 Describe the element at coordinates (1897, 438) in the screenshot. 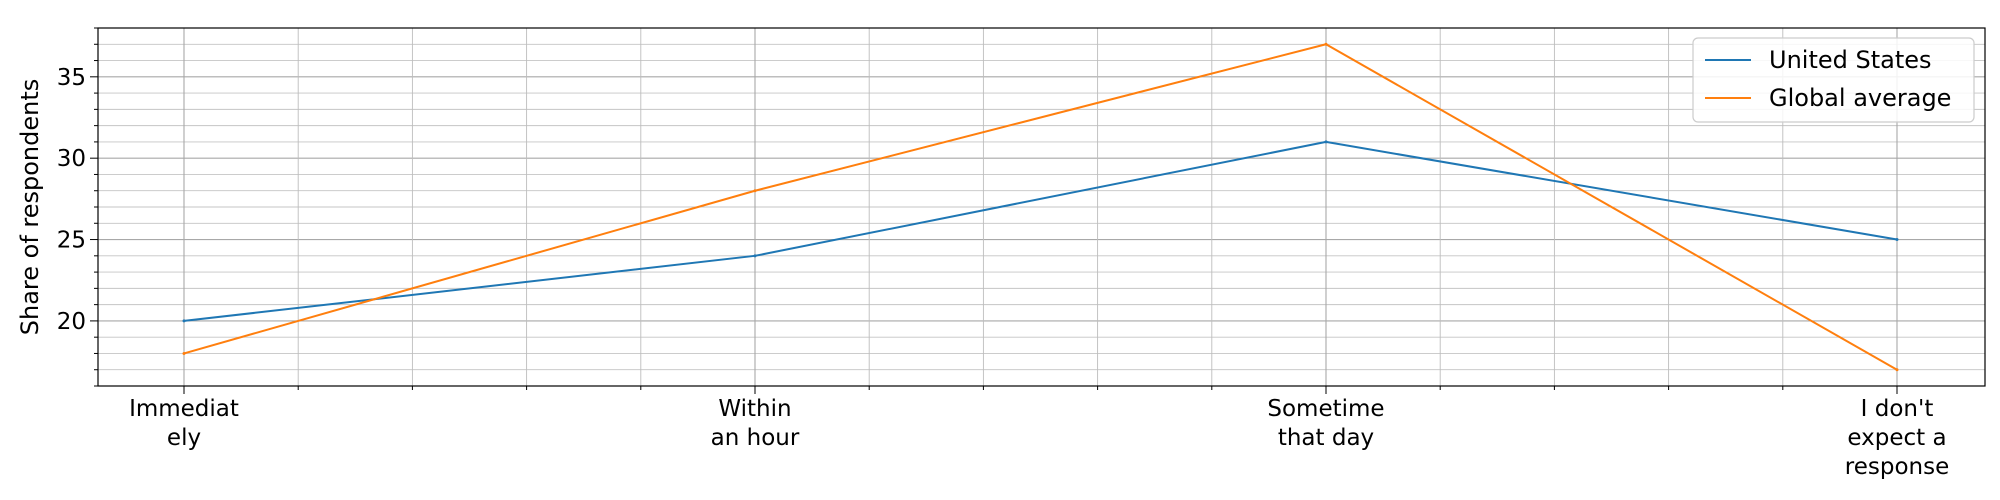

I see `x-tick-label: I don't expect a response` at that location.